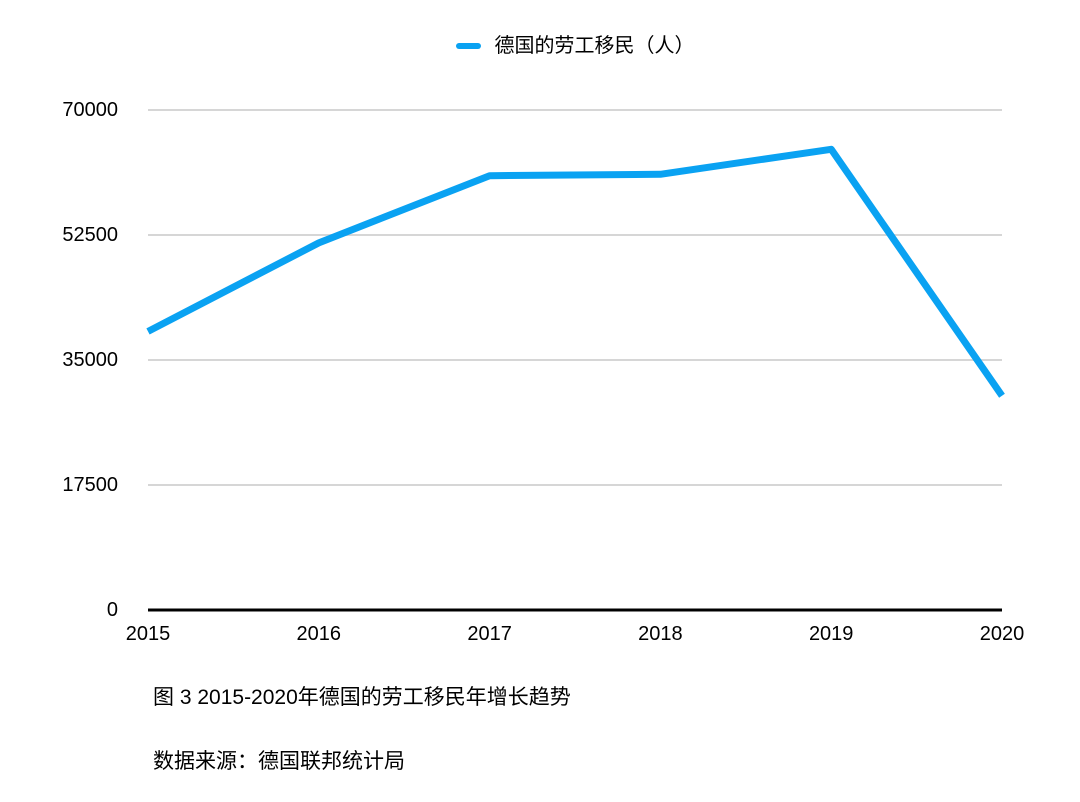 The width and height of the screenshot is (1080, 802). I want to click on figure-caption: 图 3 2015-2020年德国的劳工移民年增长趋势, so click(362, 697).